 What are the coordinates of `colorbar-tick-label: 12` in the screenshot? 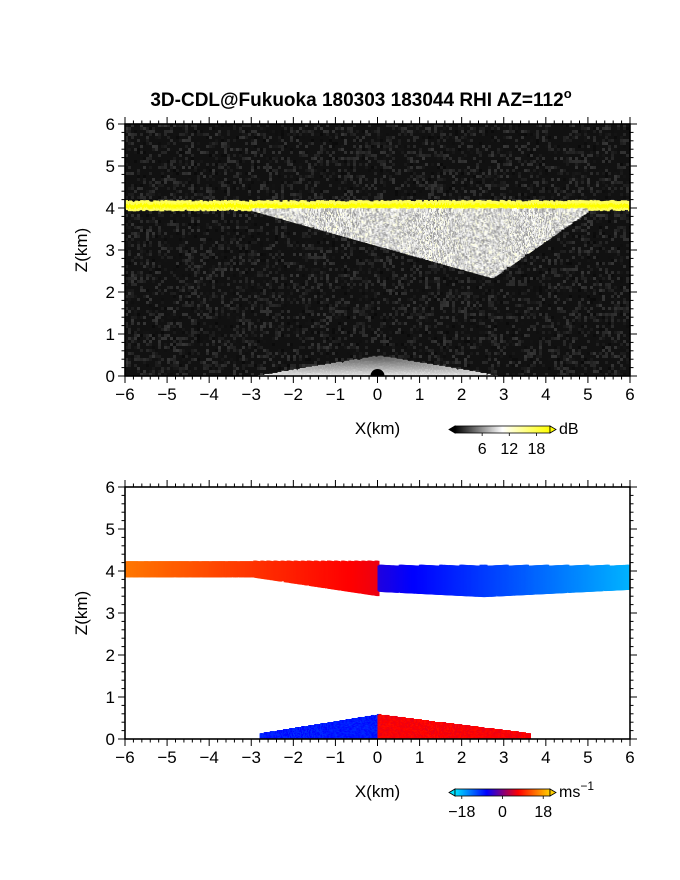 It's located at (509, 449).